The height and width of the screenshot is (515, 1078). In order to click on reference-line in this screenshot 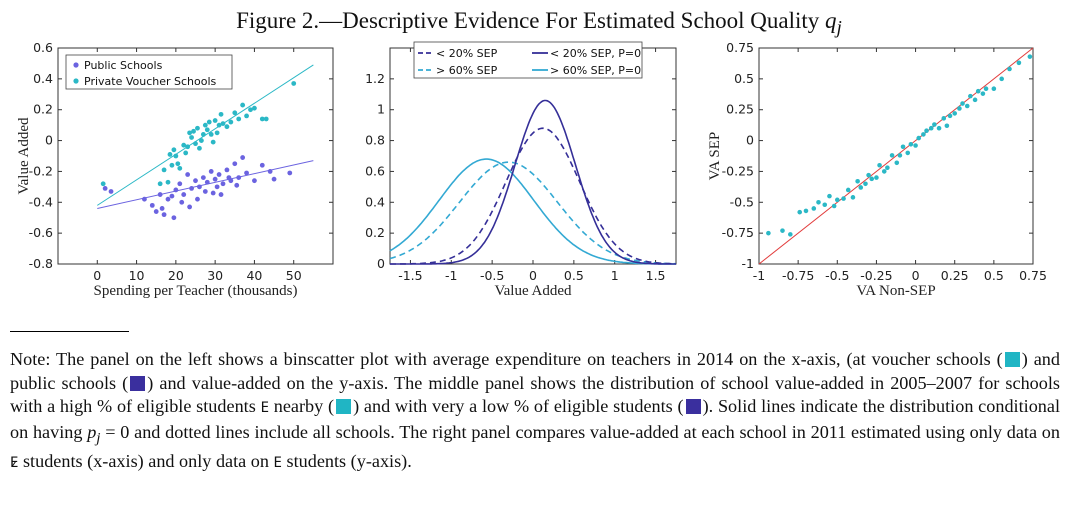, I will do `click(896, 156)`.